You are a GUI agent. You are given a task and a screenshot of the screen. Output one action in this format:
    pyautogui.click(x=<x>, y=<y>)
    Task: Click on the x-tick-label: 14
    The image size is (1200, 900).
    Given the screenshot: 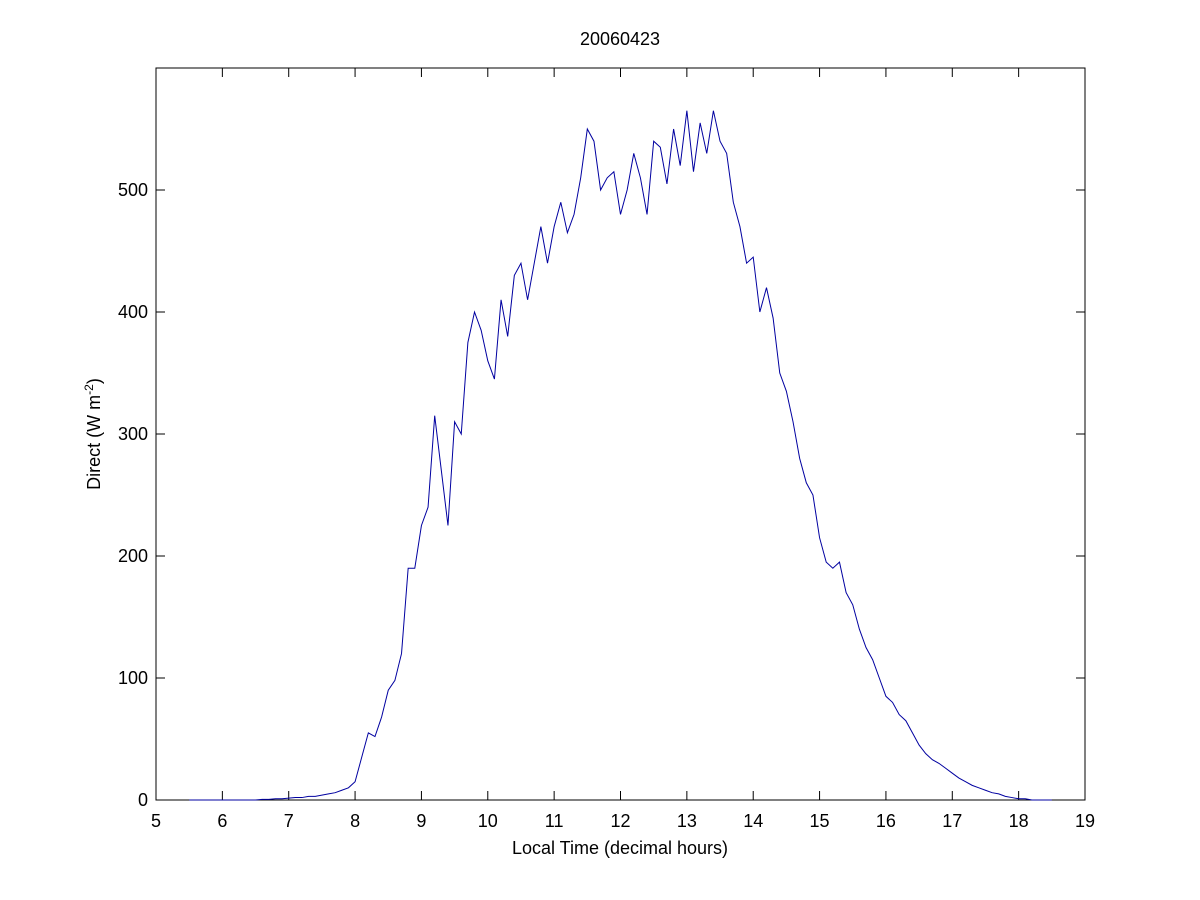 What is the action you would take?
    pyautogui.click(x=753, y=821)
    